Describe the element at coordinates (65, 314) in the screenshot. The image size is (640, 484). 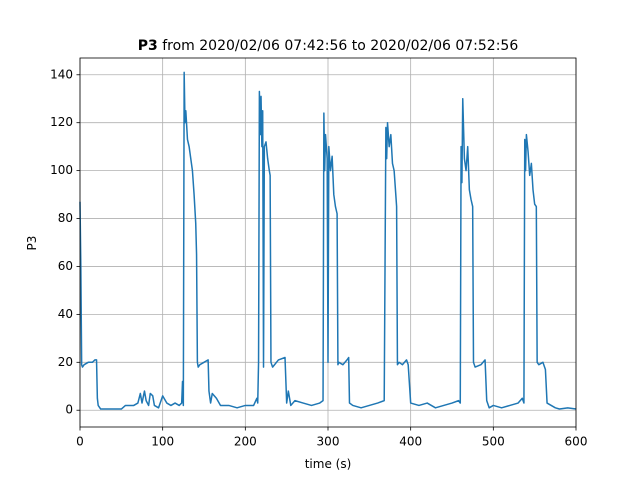
I see `y-tick-label: 40` at that location.